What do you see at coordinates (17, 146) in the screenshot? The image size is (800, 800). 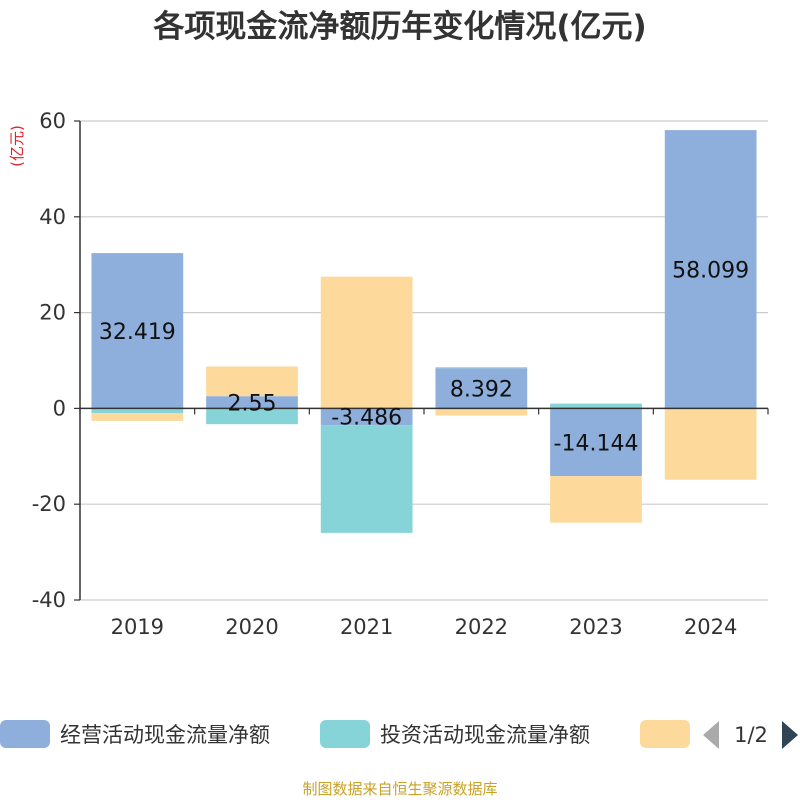 I see `y-axis-unit-label: (亿元)` at bounding box center [17, 146].